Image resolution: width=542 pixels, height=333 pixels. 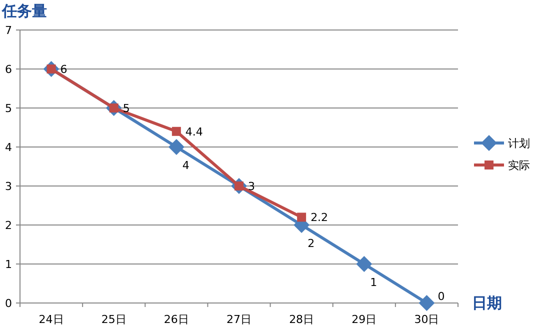 What do you see at coordinates (8, 264) in the screenshot?
I see `y-tick-label: 1` at bounding box center [8, 264].